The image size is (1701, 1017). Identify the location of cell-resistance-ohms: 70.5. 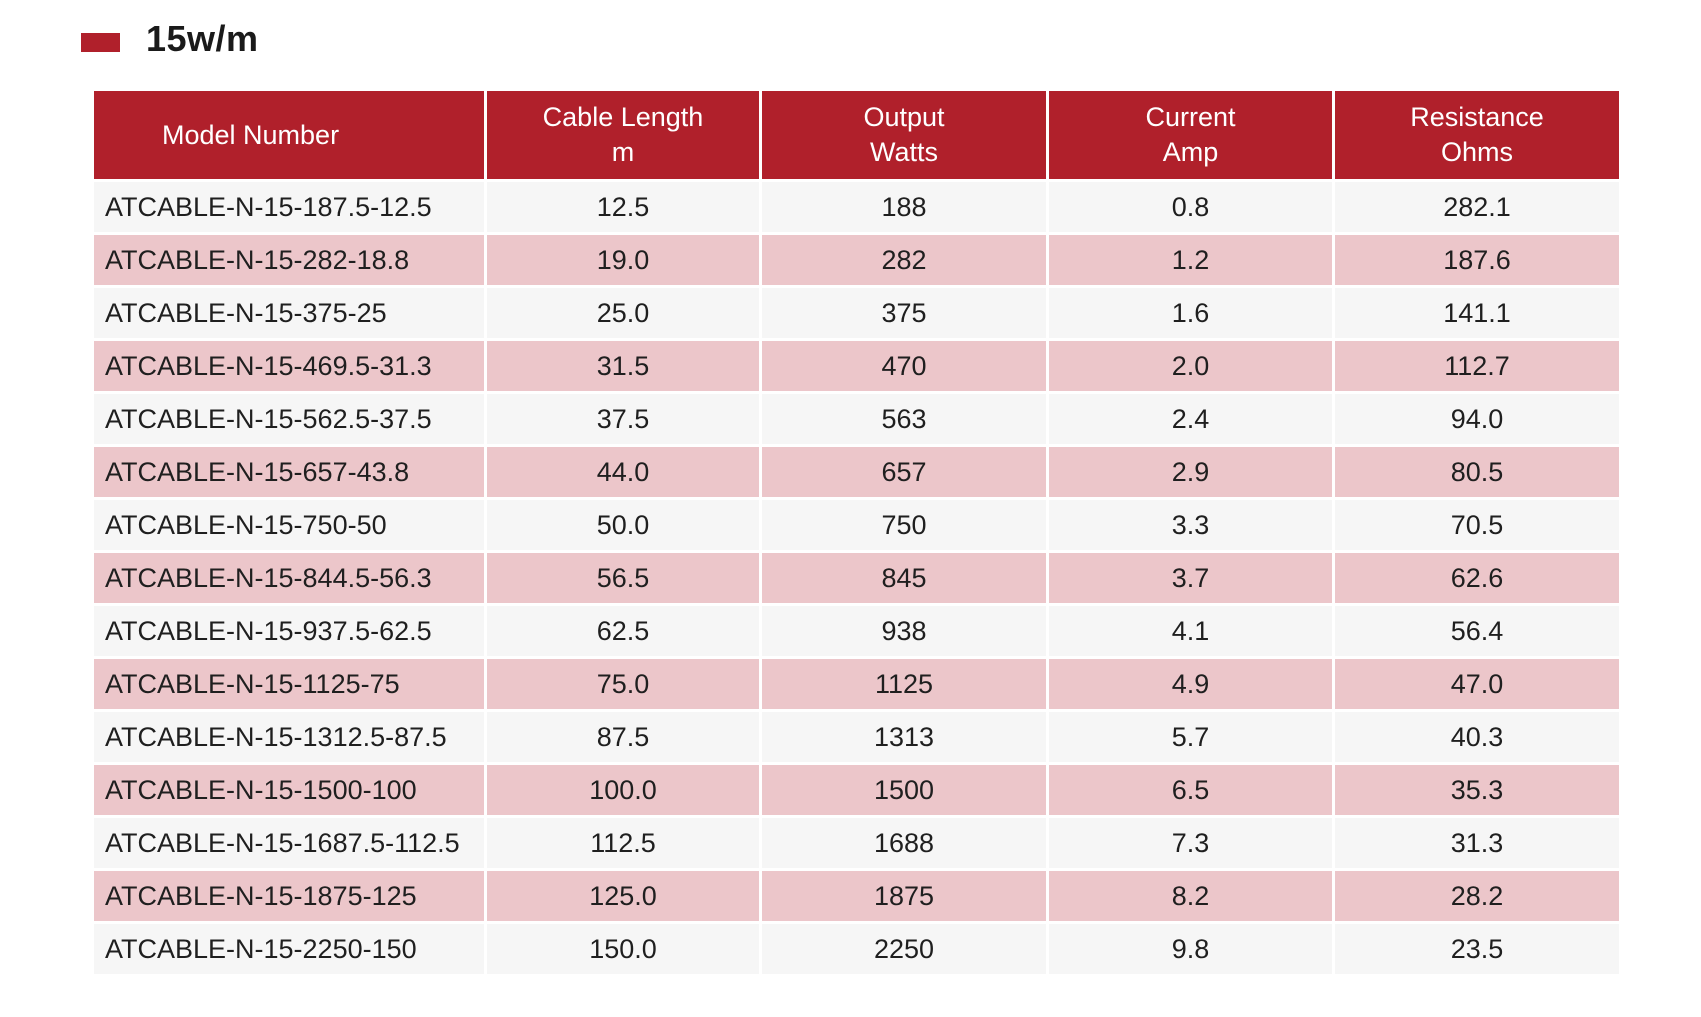
(1477, 525).